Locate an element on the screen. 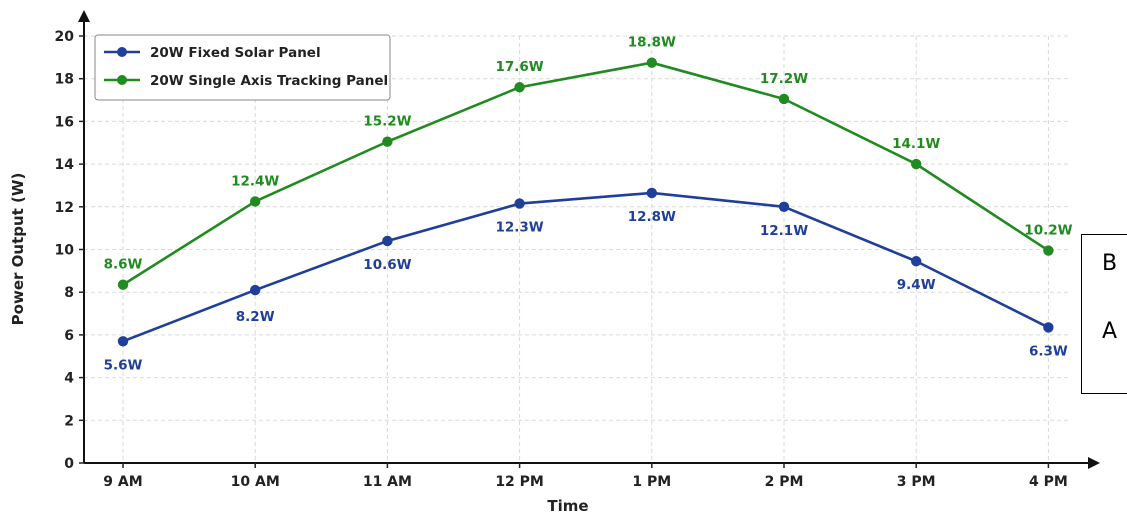 The width and height of the screenshot is (1127, 516). data-label: 17.6W is located at coordinates (519, 67).